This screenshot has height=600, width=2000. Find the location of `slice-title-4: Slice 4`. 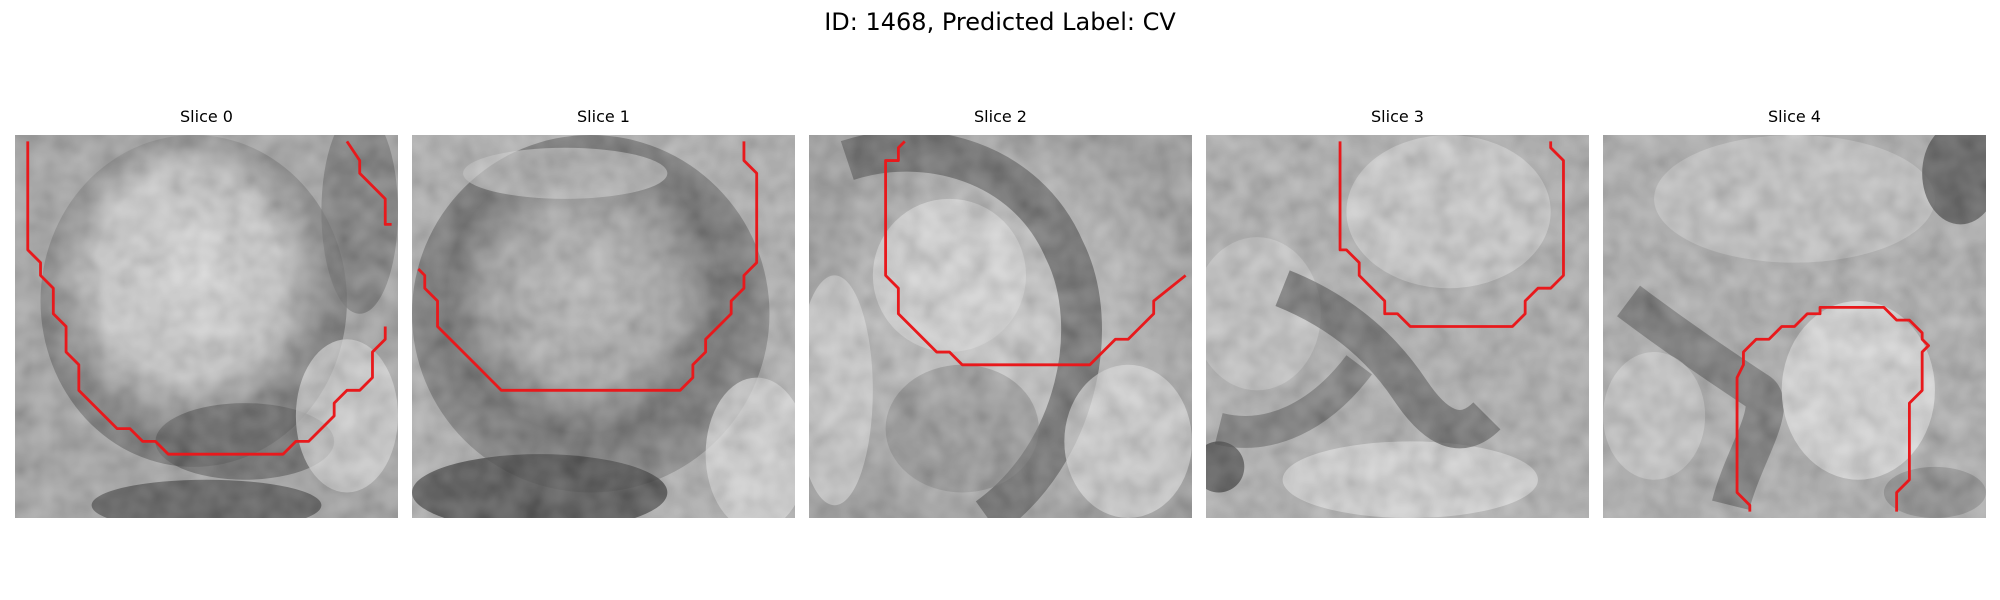

slice-title-4: Slice 4 is located at coordinates (1794, 116).